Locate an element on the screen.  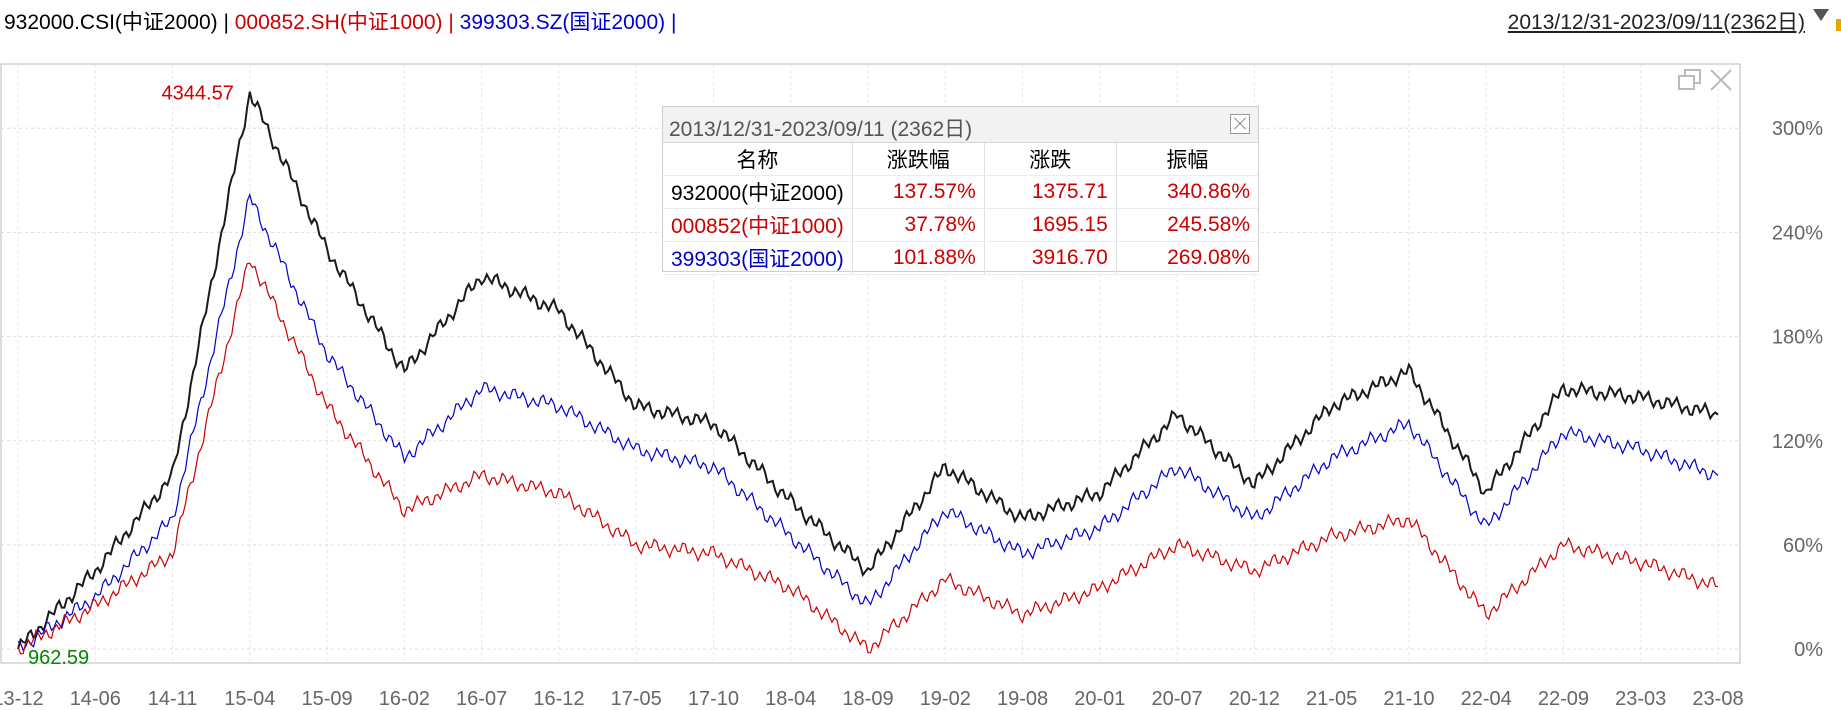
row-name: 000852(中证1000) is located at coordinates (758, 225).